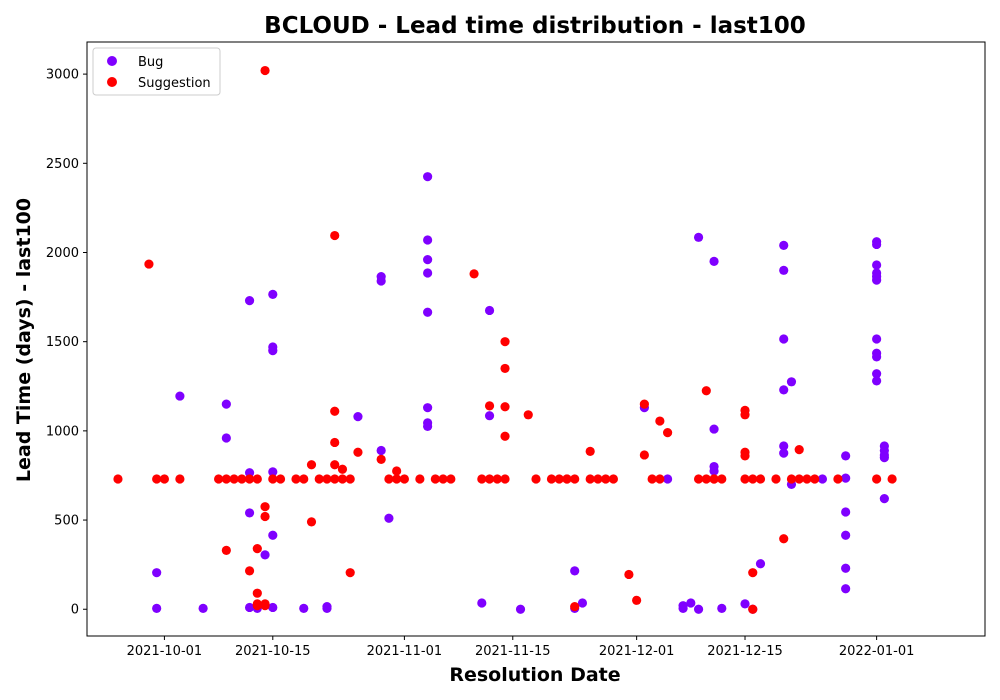 Image resolution: width=1000 pixels, height=700 pixels. What do you see at coordinates (156, 71) in the screenshot?
I see `legend-box` at bounding box center [156, 71].